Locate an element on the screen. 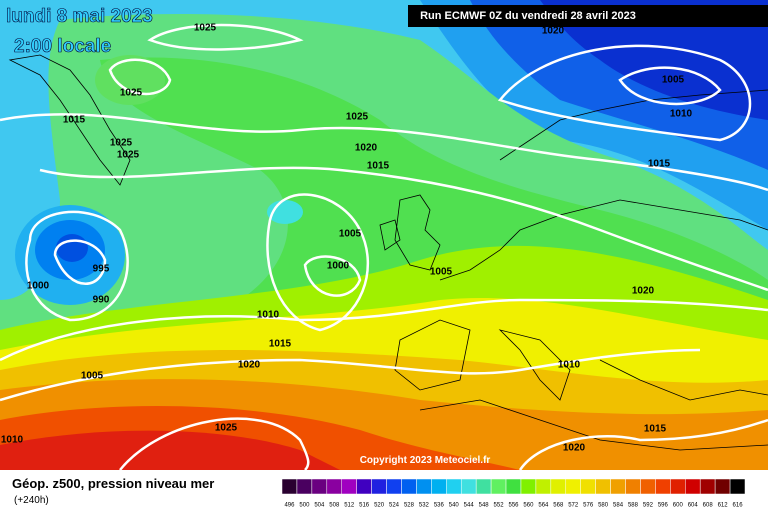 The height and width of the screenshot is (512, 768). scale-label: 556 is located at coordinates (513, 506).